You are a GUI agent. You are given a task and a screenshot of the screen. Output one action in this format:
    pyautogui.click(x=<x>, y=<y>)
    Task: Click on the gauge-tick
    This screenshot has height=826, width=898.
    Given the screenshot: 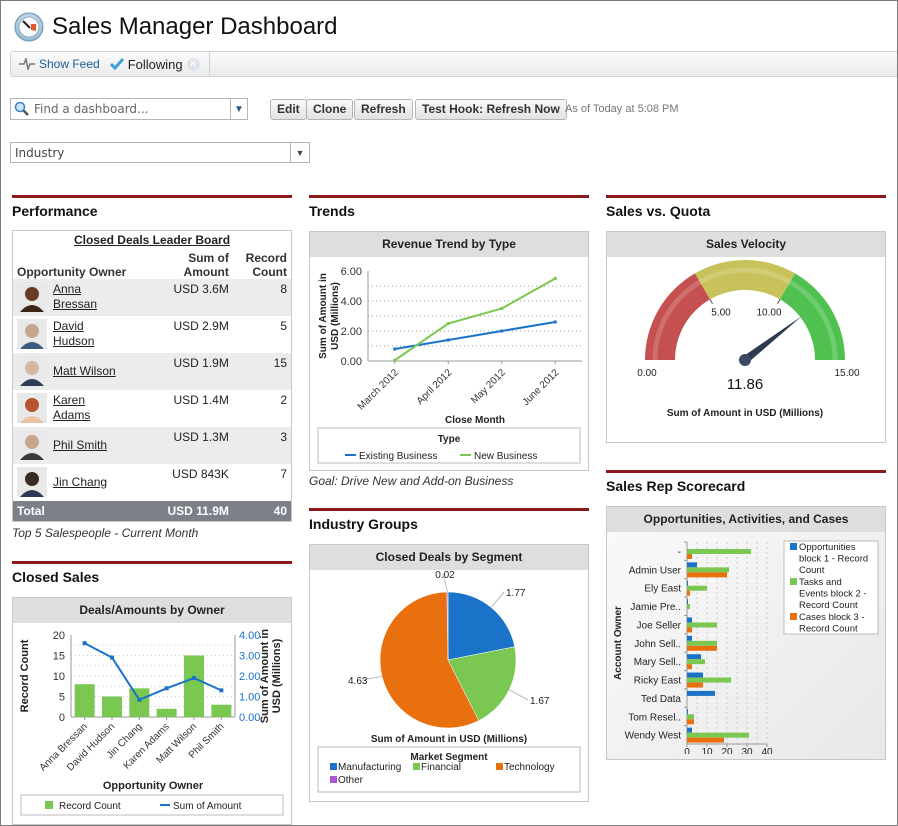 What is the action you would take?
    pyautogui.click(x=711, y=301)
    